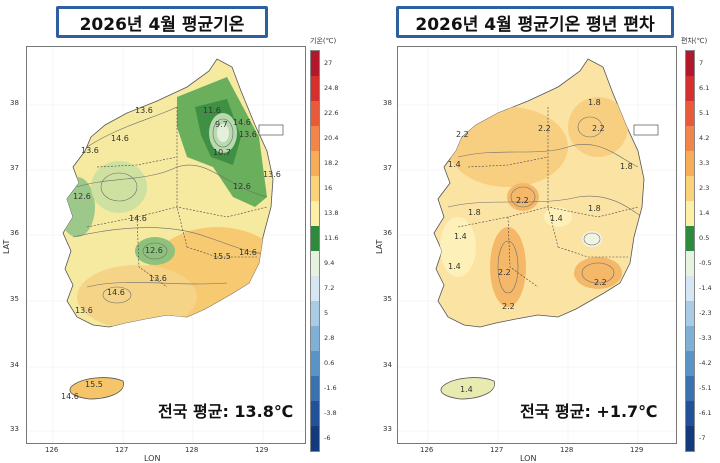  I want to click on right-inset-box, so click(646, 130).